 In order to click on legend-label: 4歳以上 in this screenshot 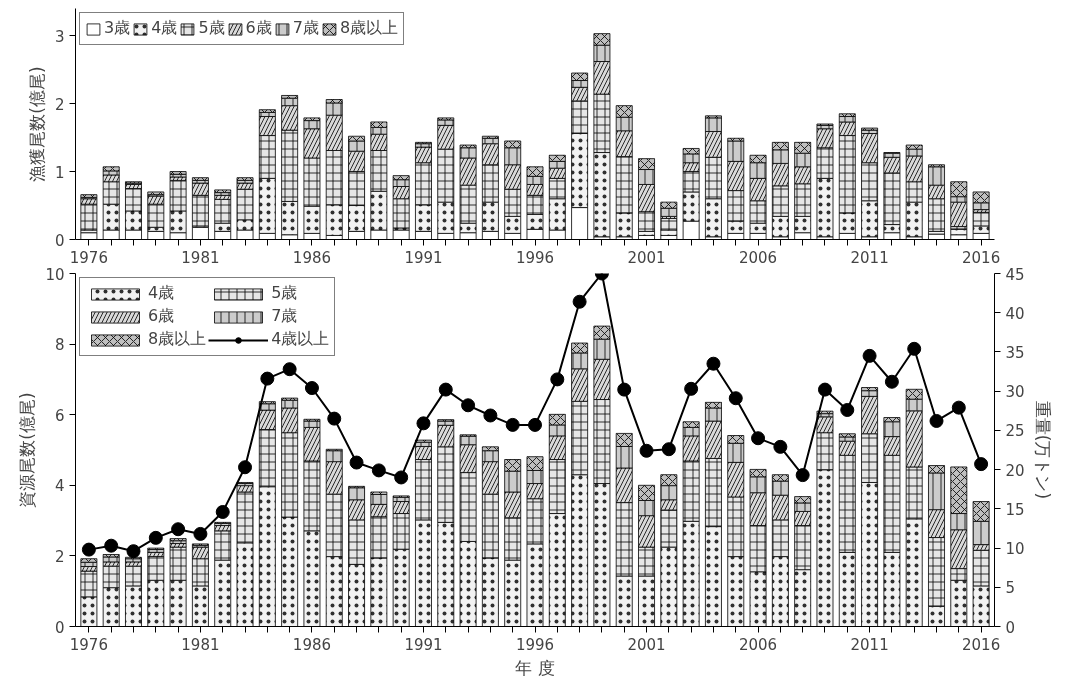, I will do `click(300, 339)`.